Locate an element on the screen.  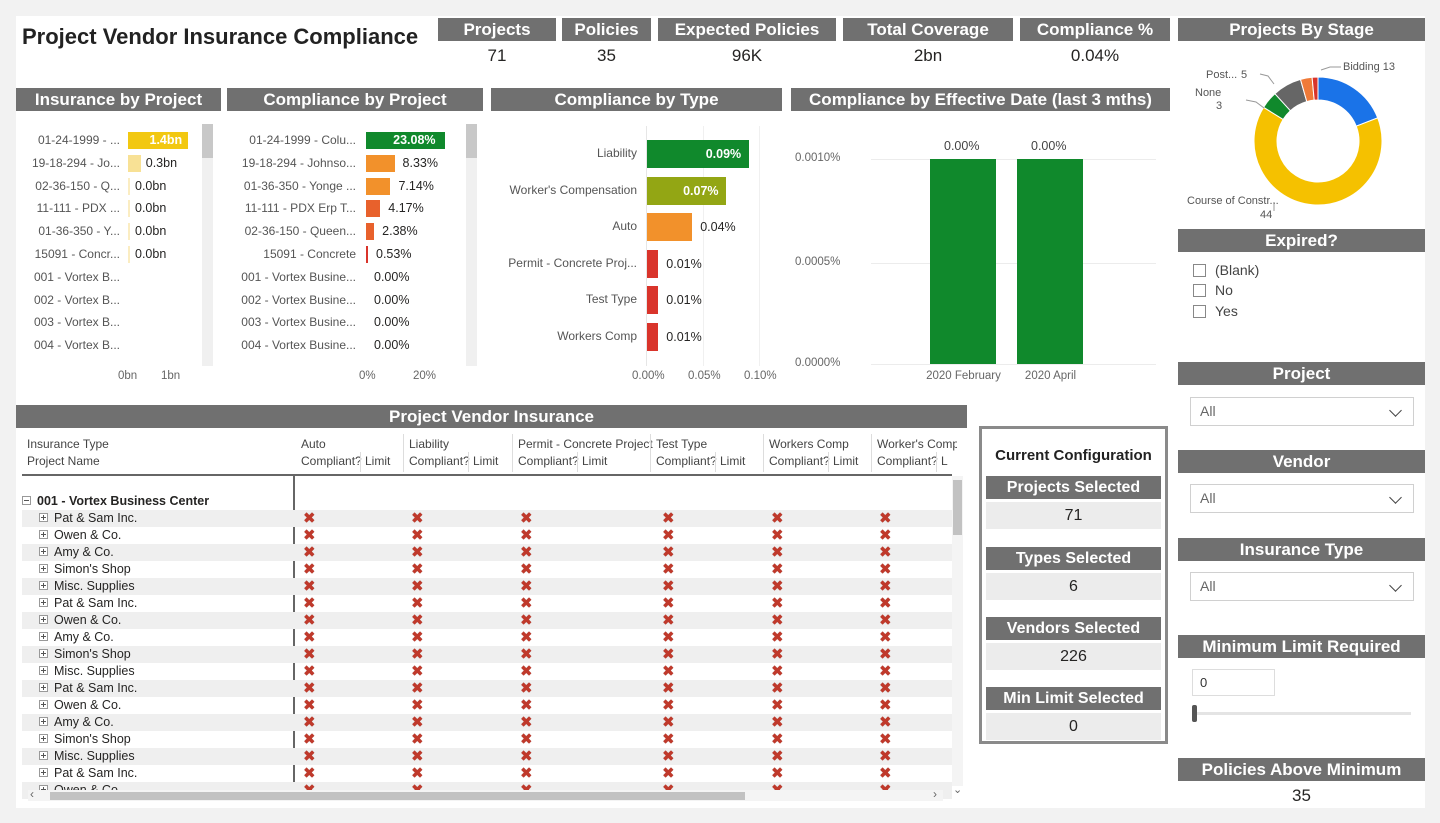
matrix-horizontal-scrollbar is located at coordinates (485, 795).